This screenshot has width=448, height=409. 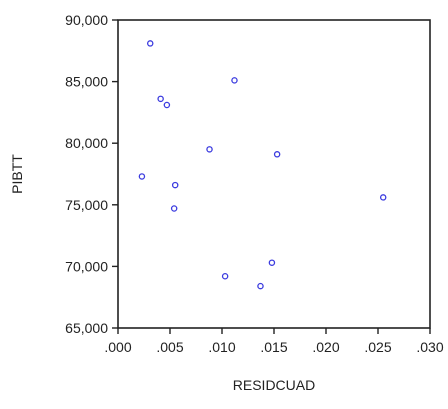 I want to click on x-axis: .000 .005 .010 .015 .020 .025 .030, so click(x=274, y=341).